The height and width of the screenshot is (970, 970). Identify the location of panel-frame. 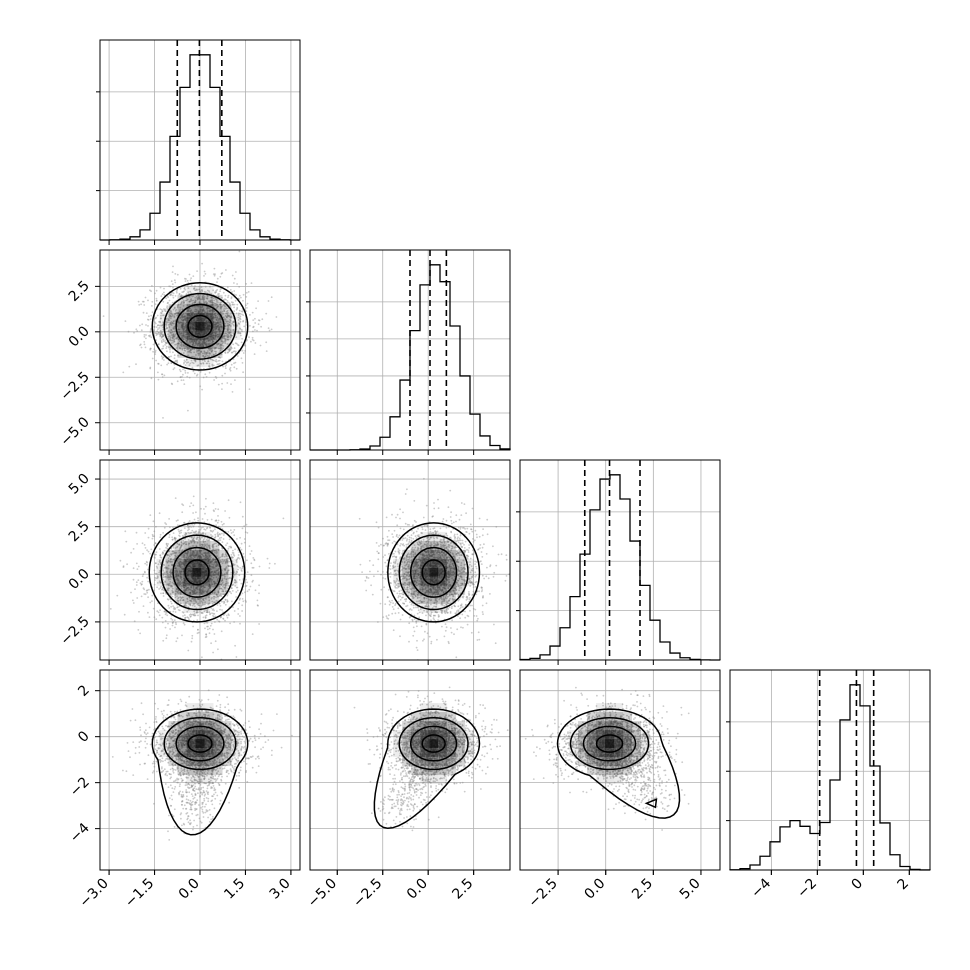
(410, 350).